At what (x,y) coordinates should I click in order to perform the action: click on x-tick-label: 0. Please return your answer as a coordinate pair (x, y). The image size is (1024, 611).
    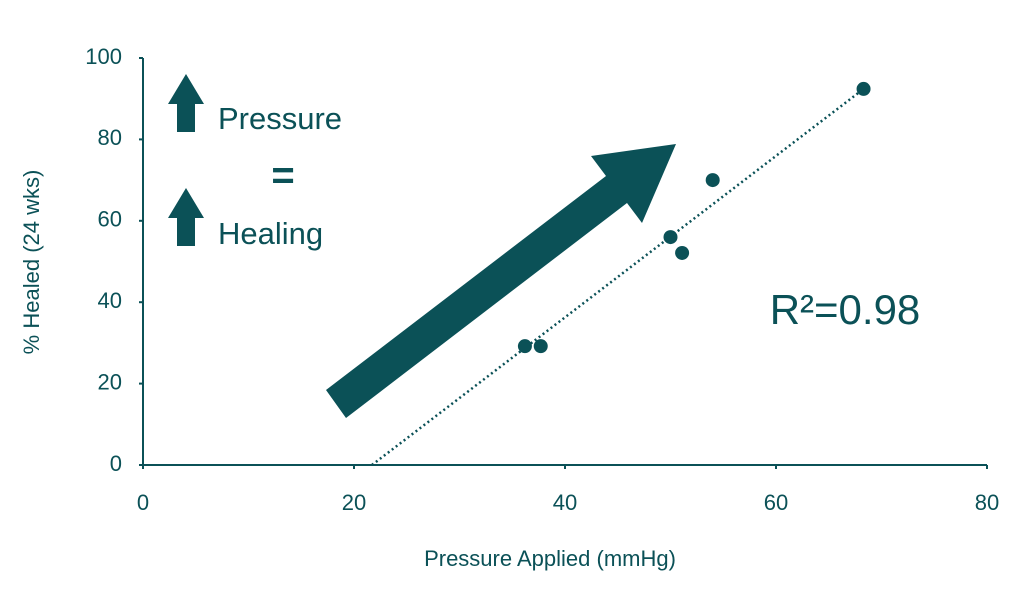
    Looking at the image, I should click on (143, 502).